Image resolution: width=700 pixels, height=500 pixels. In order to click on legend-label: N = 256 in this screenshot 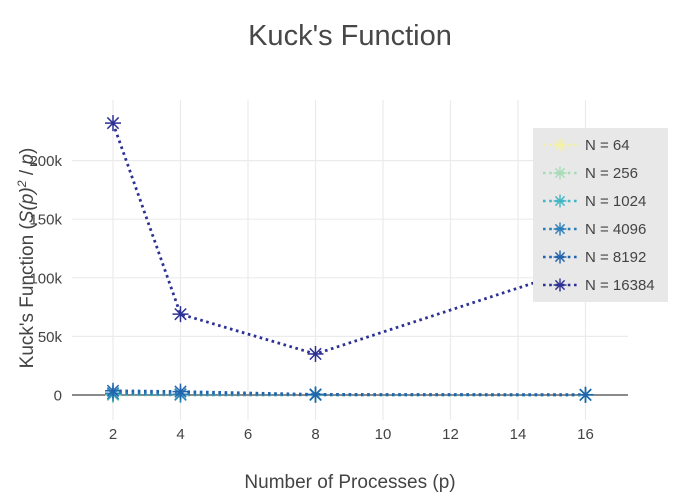, I will do `click(611, 173)`.